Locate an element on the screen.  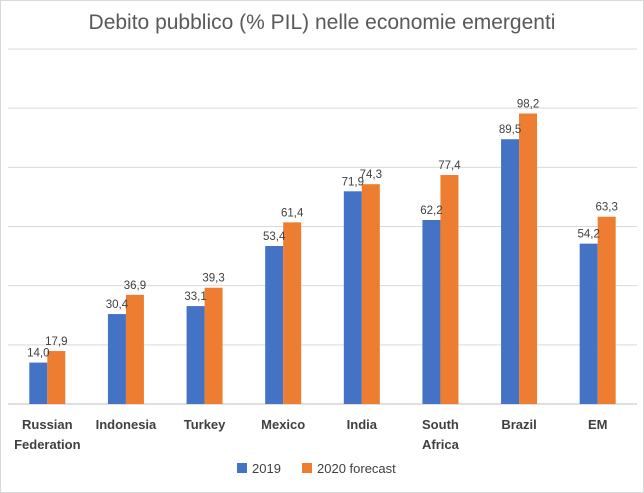
data-label: 77,4 is located at coordinates (449, 166).